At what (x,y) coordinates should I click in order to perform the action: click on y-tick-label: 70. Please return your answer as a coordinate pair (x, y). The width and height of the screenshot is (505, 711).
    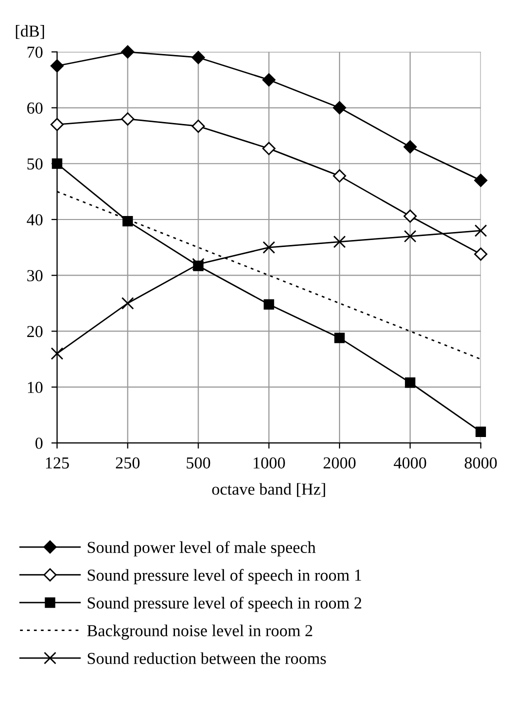
    Looking at the image, I should click on (35, 52).